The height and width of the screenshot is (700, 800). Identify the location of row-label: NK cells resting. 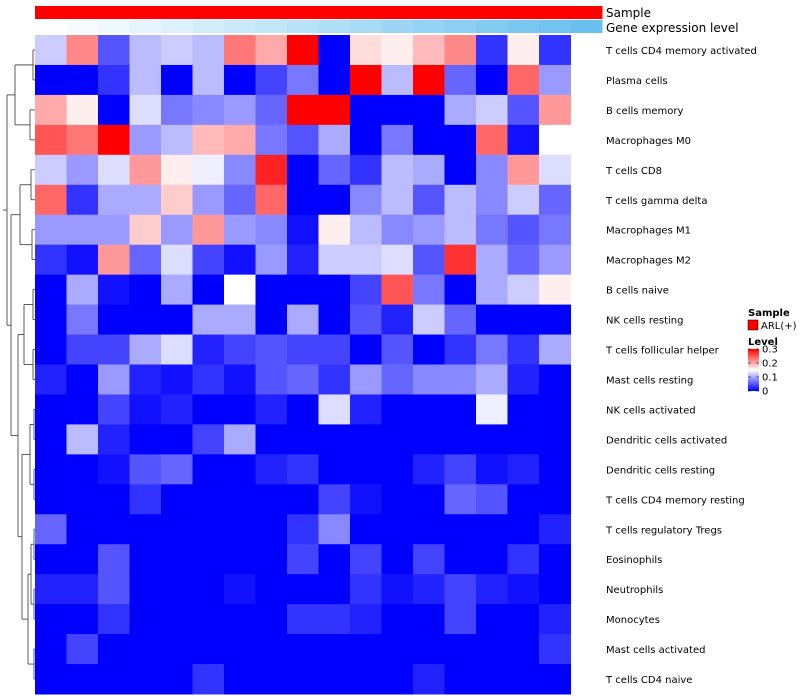
(644, 321).